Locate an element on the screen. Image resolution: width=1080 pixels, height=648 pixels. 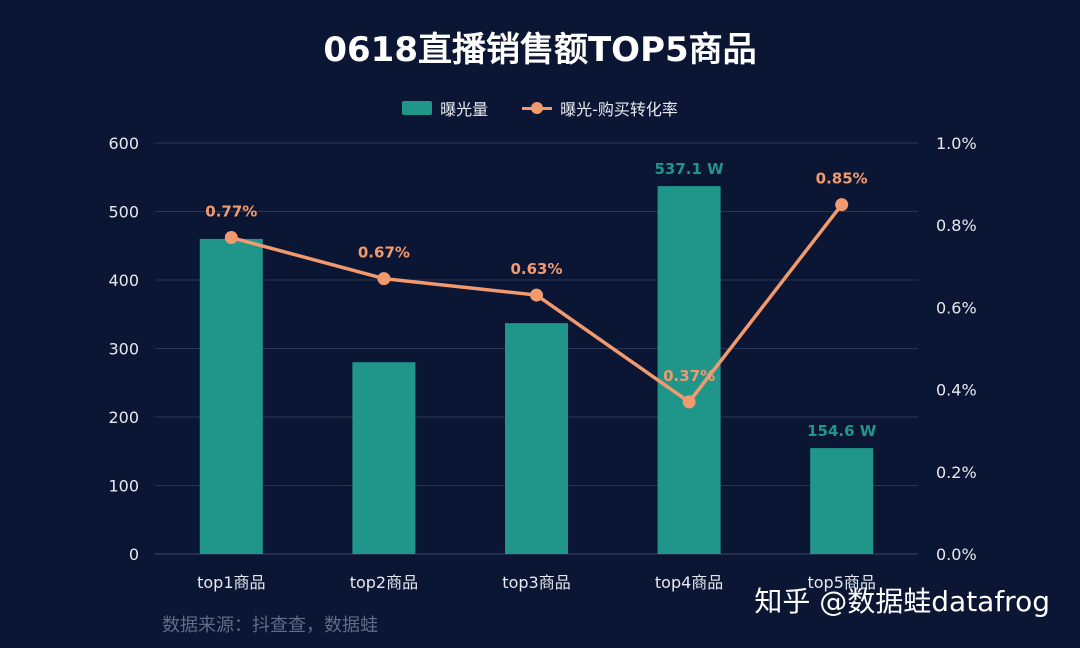
left-axis-tick-label: 400 is located at coordinates (123, 280).